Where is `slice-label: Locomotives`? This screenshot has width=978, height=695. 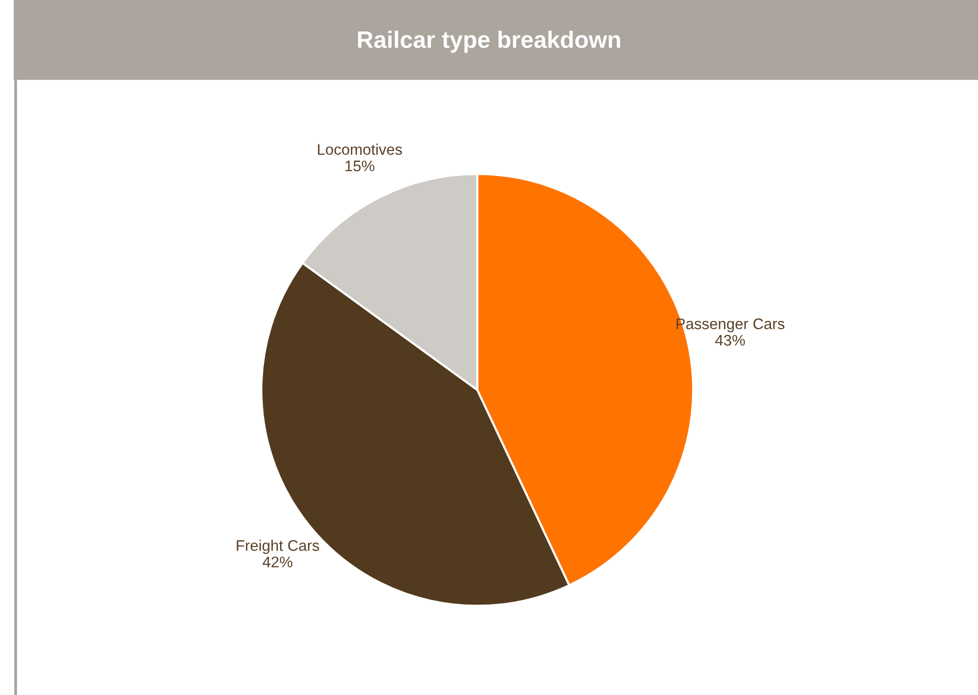 slice-label: Locomotives is located at coordinates (360, 149).